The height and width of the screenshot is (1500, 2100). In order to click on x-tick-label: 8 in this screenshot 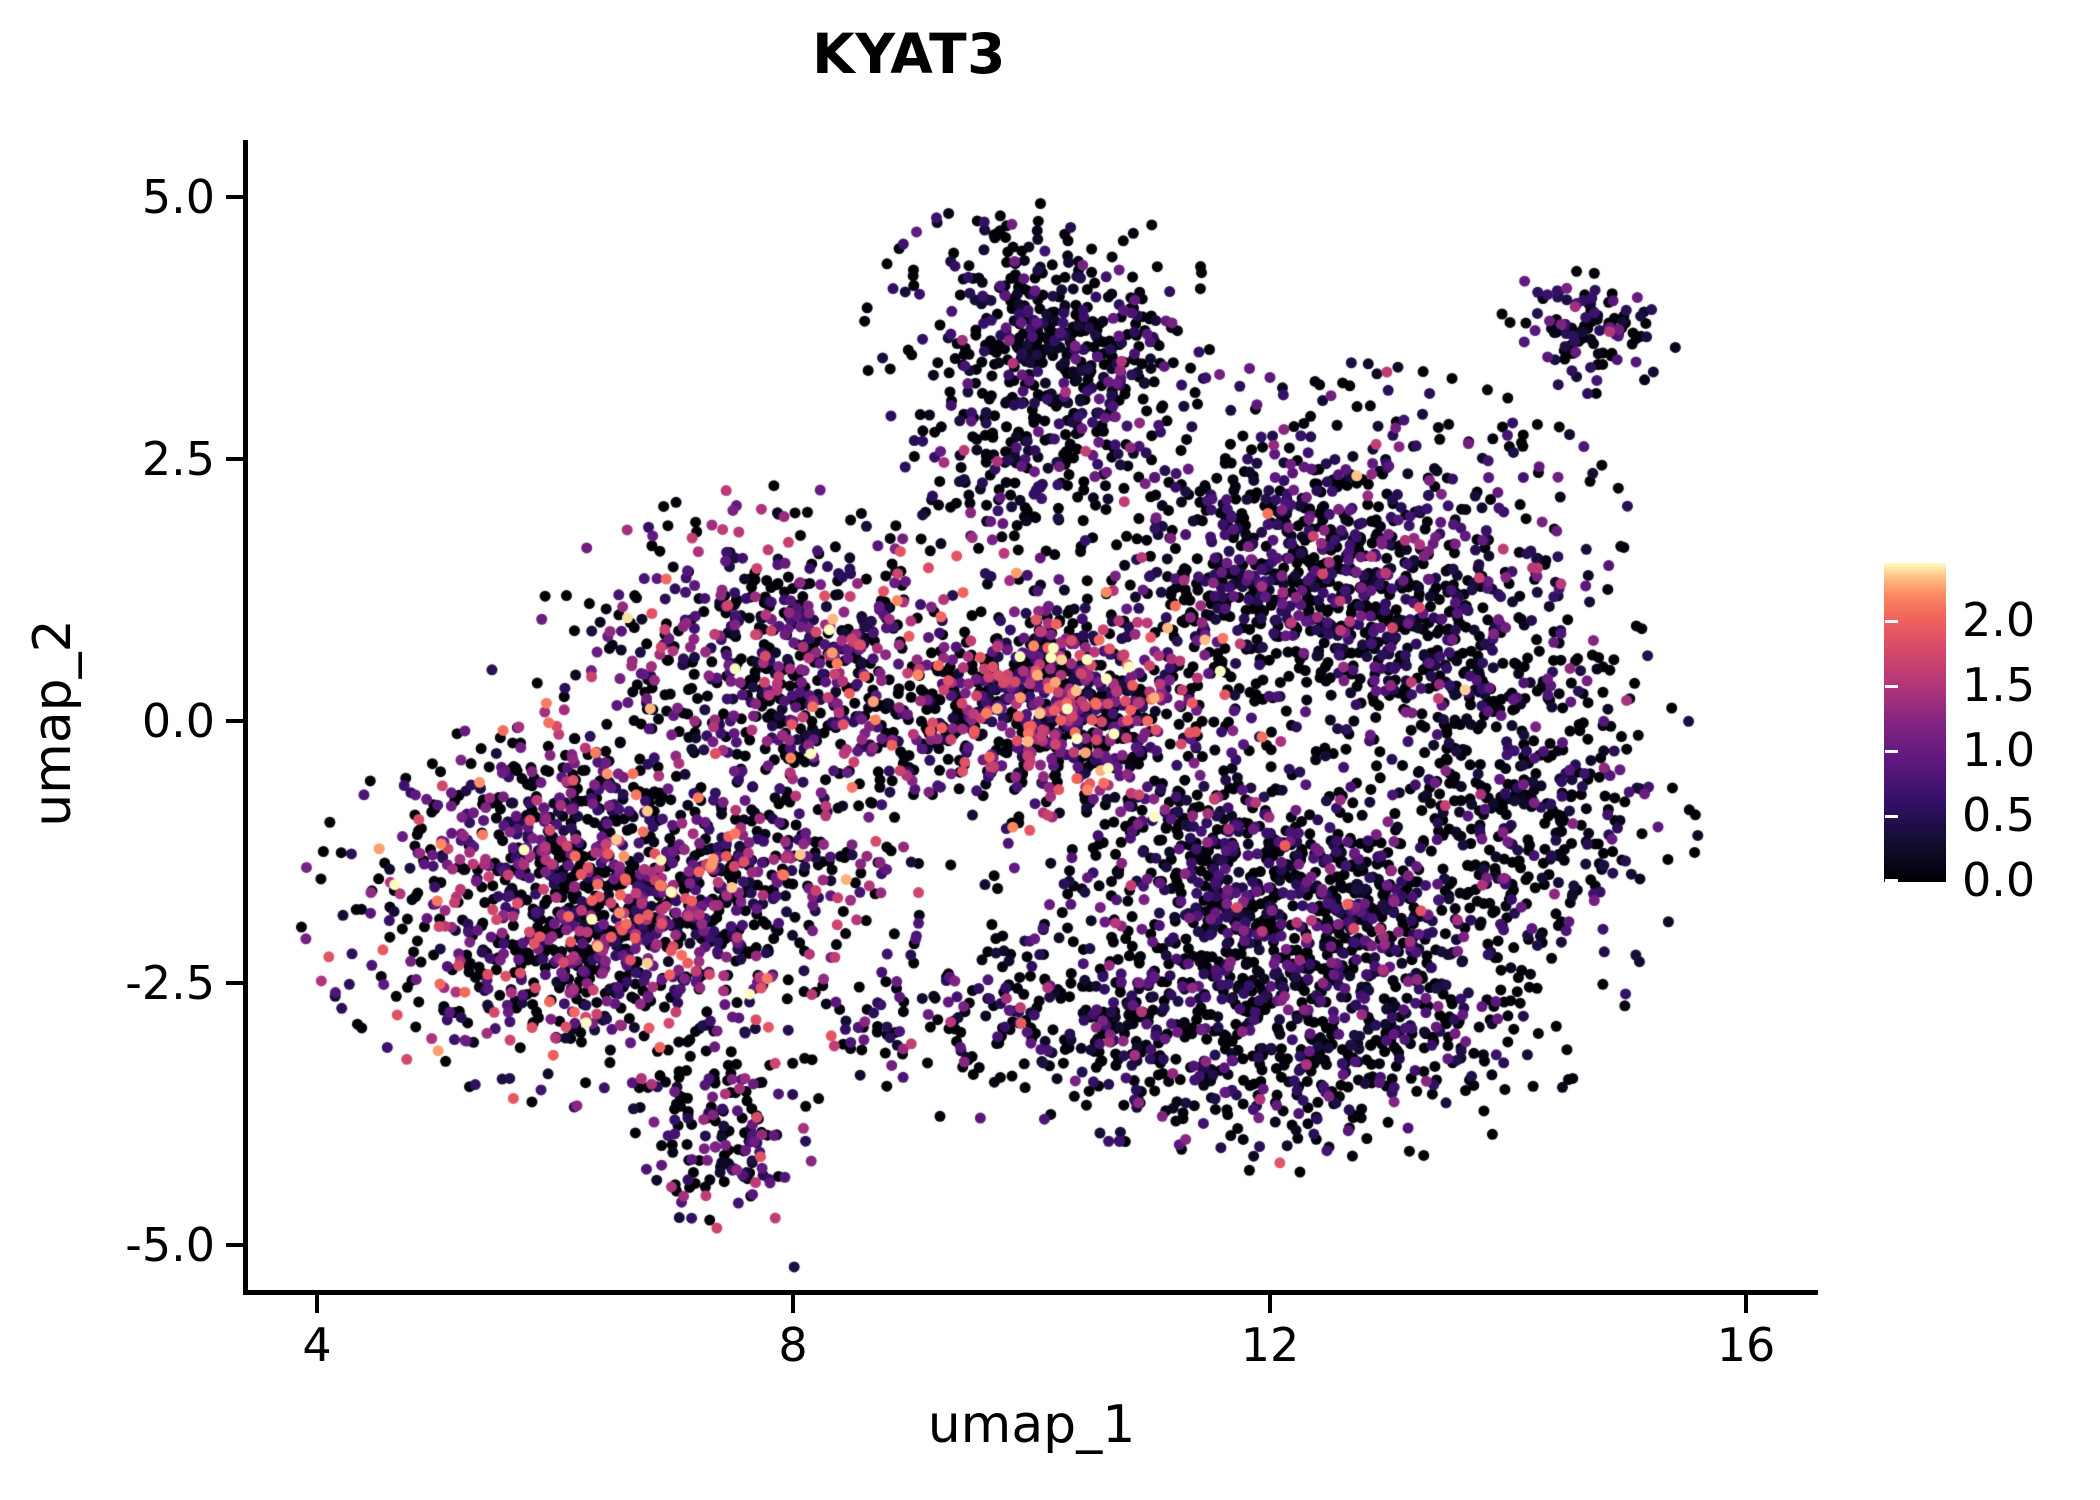, I will do `click(793, 1345)`.